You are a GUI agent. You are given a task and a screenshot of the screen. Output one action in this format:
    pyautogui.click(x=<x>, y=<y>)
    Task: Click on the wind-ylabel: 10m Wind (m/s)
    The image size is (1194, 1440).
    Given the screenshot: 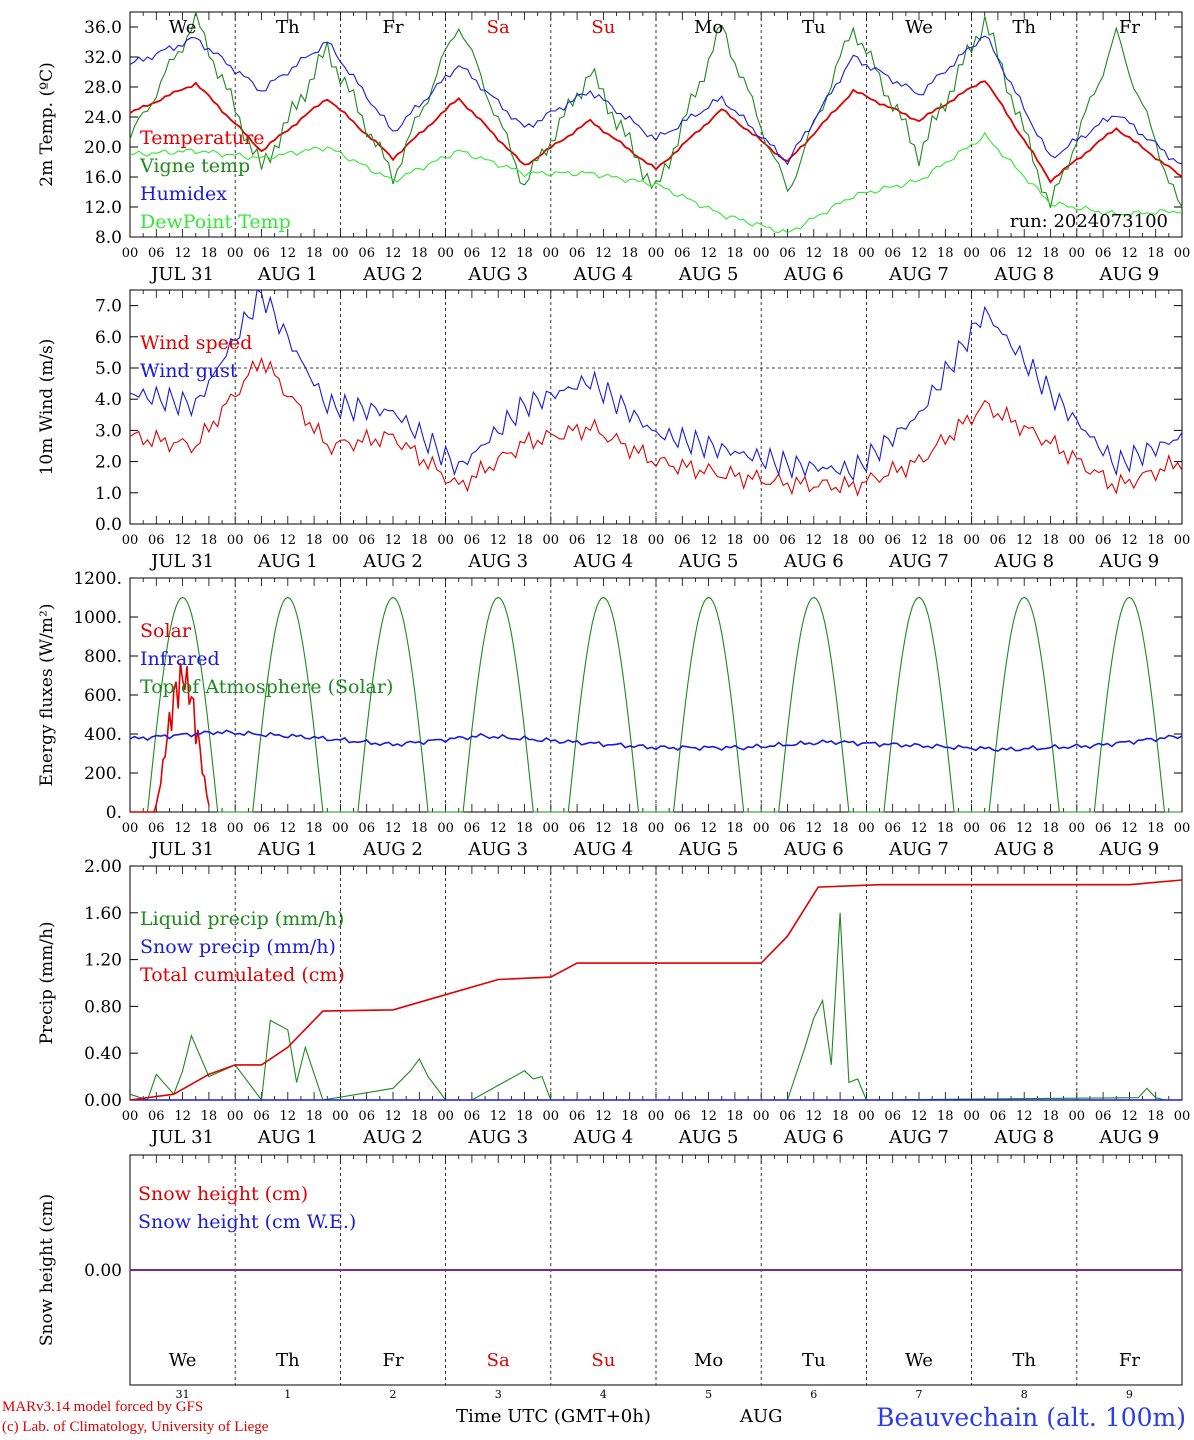 What is the action you would take?
    pyautogui.click(x=47, y=407)
    